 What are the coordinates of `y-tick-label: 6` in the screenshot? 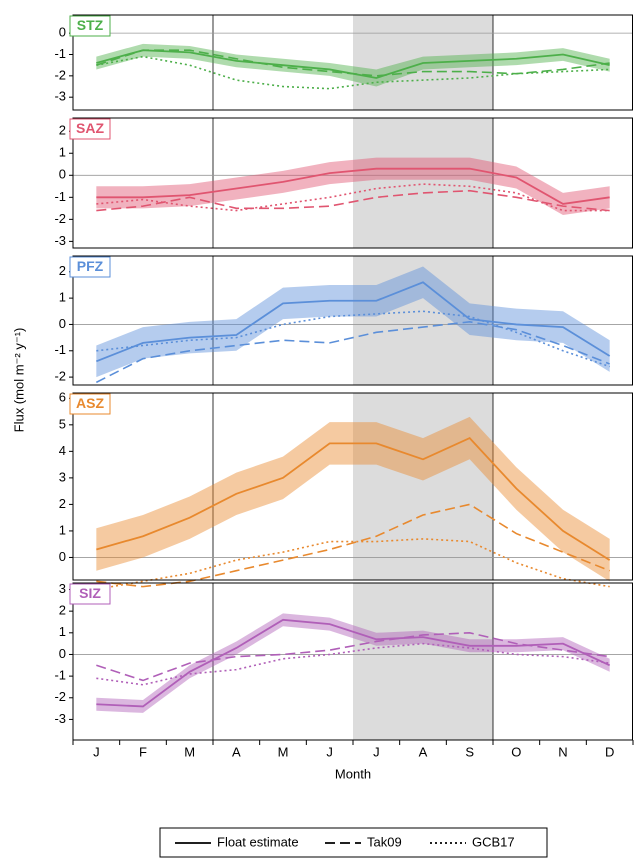 It's located at (62, 397).